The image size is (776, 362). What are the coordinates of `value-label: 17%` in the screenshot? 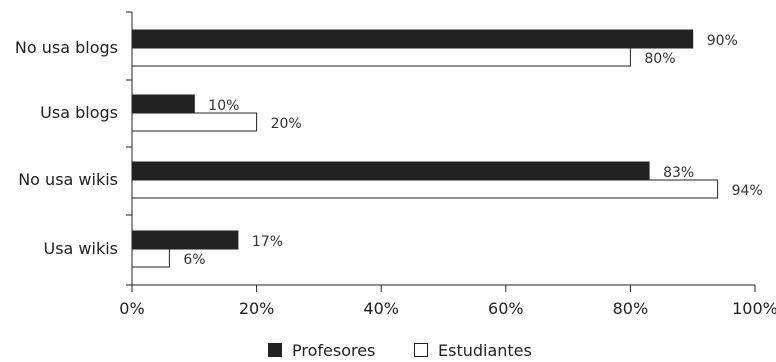 It's located at (267, 242).